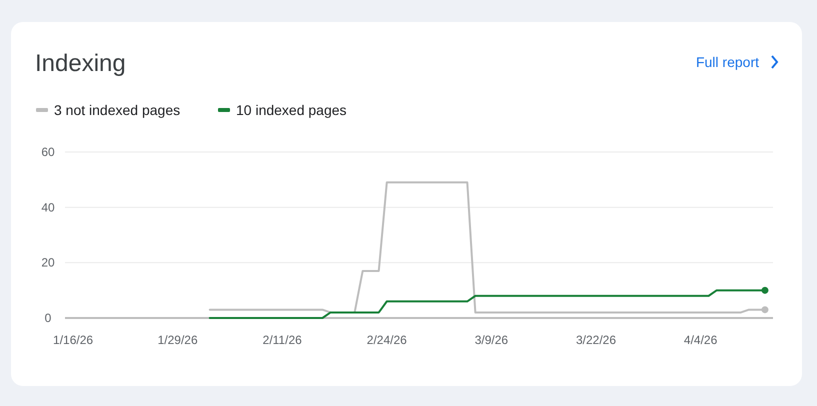 The image size is (817, 406). What do you see at coordinates (291, 110) in the screenshot?
I see `legend-label: 10 indexed pages` at bounding box center [291, 110].